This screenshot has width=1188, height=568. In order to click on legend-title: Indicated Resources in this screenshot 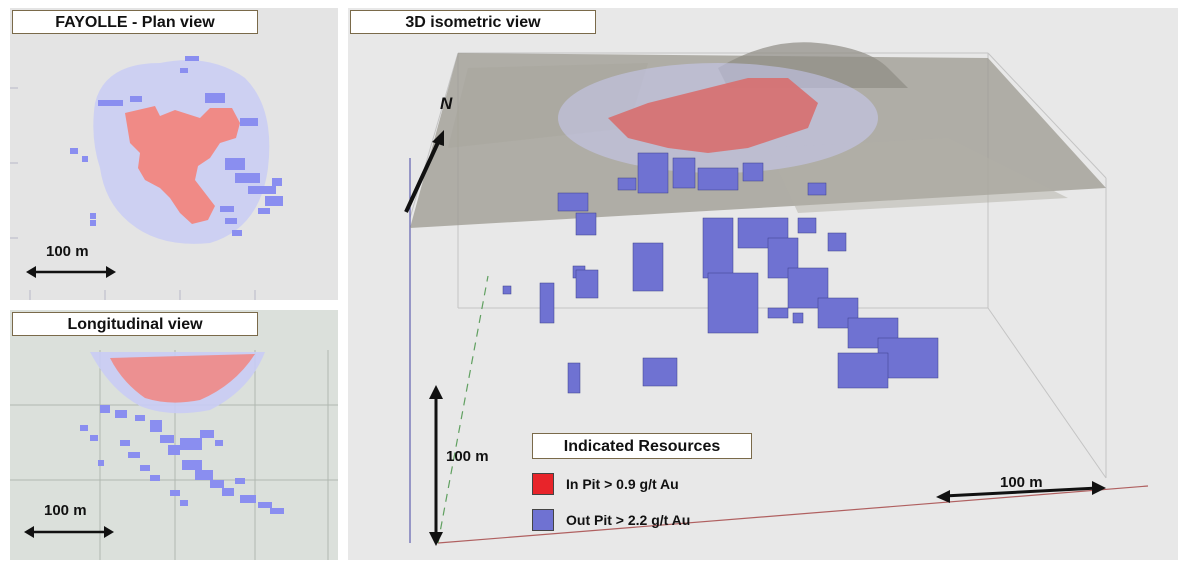, I will do `click(642, 446)`.